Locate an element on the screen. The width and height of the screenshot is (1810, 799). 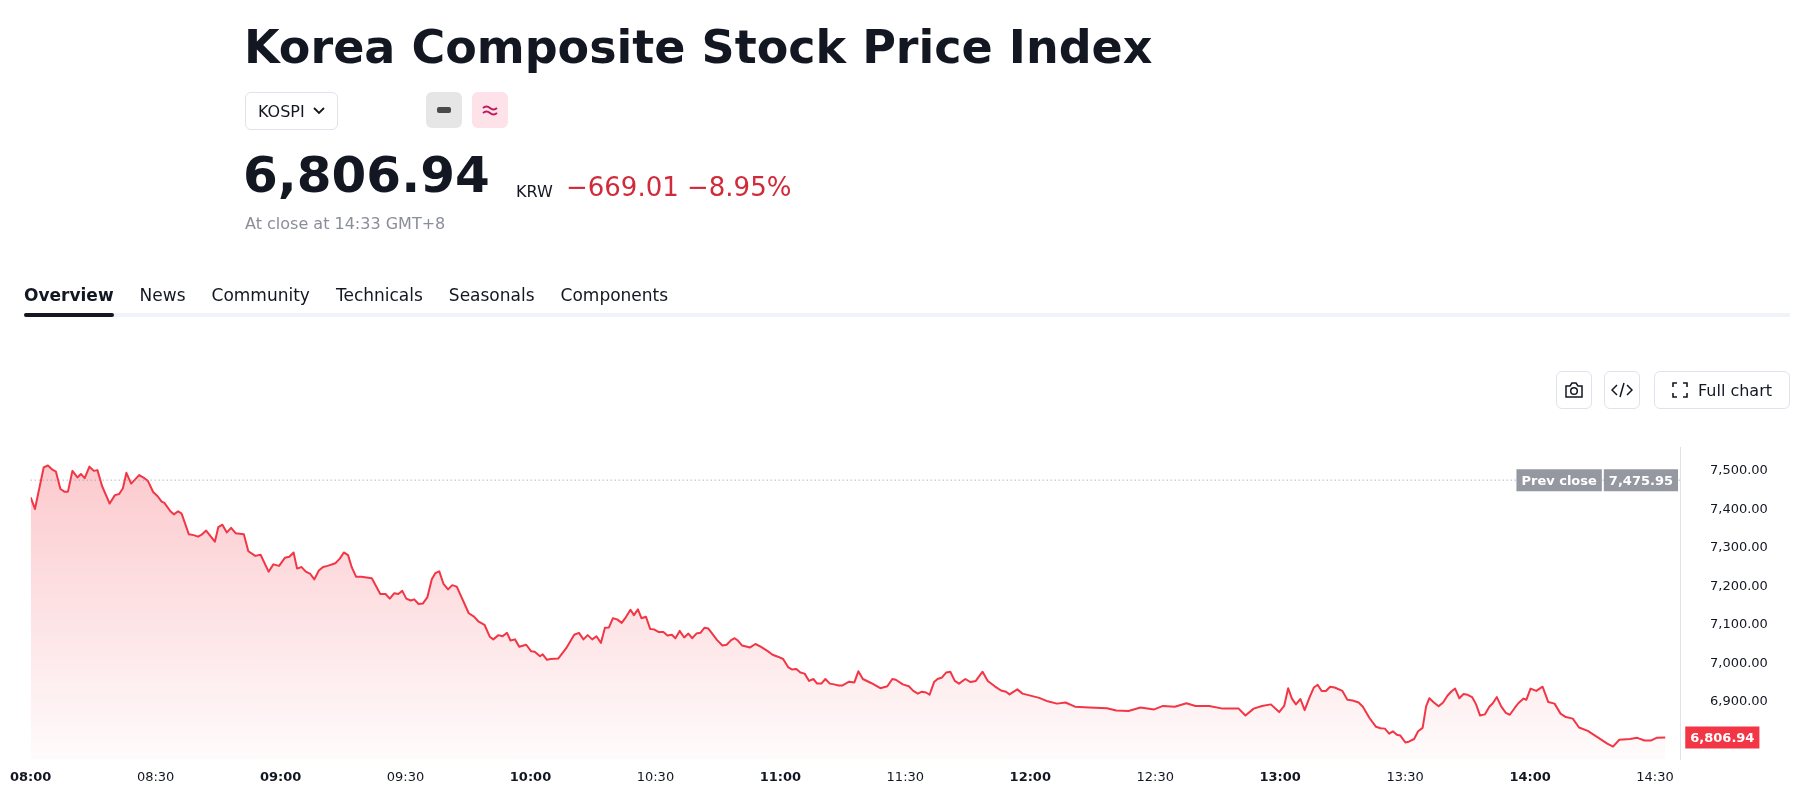
x-tick-label: 10:30 is located at coordinates (655, 776).